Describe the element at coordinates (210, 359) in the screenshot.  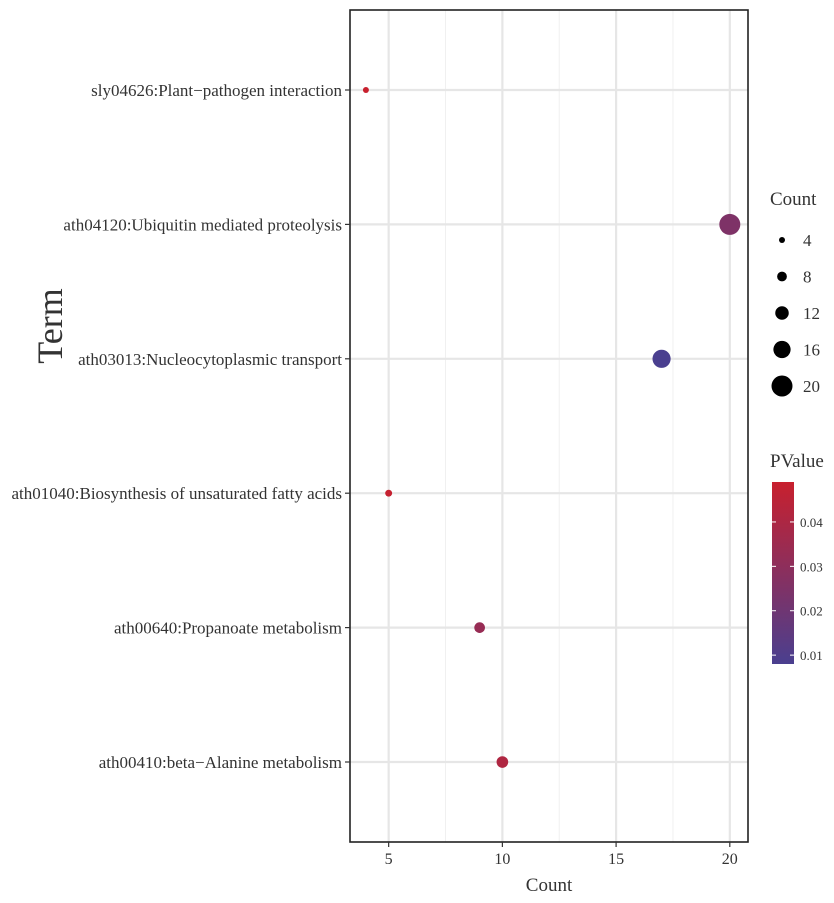
I see `y-tick-label: ath03013:Nucleocytoplasmic transport` at that location.